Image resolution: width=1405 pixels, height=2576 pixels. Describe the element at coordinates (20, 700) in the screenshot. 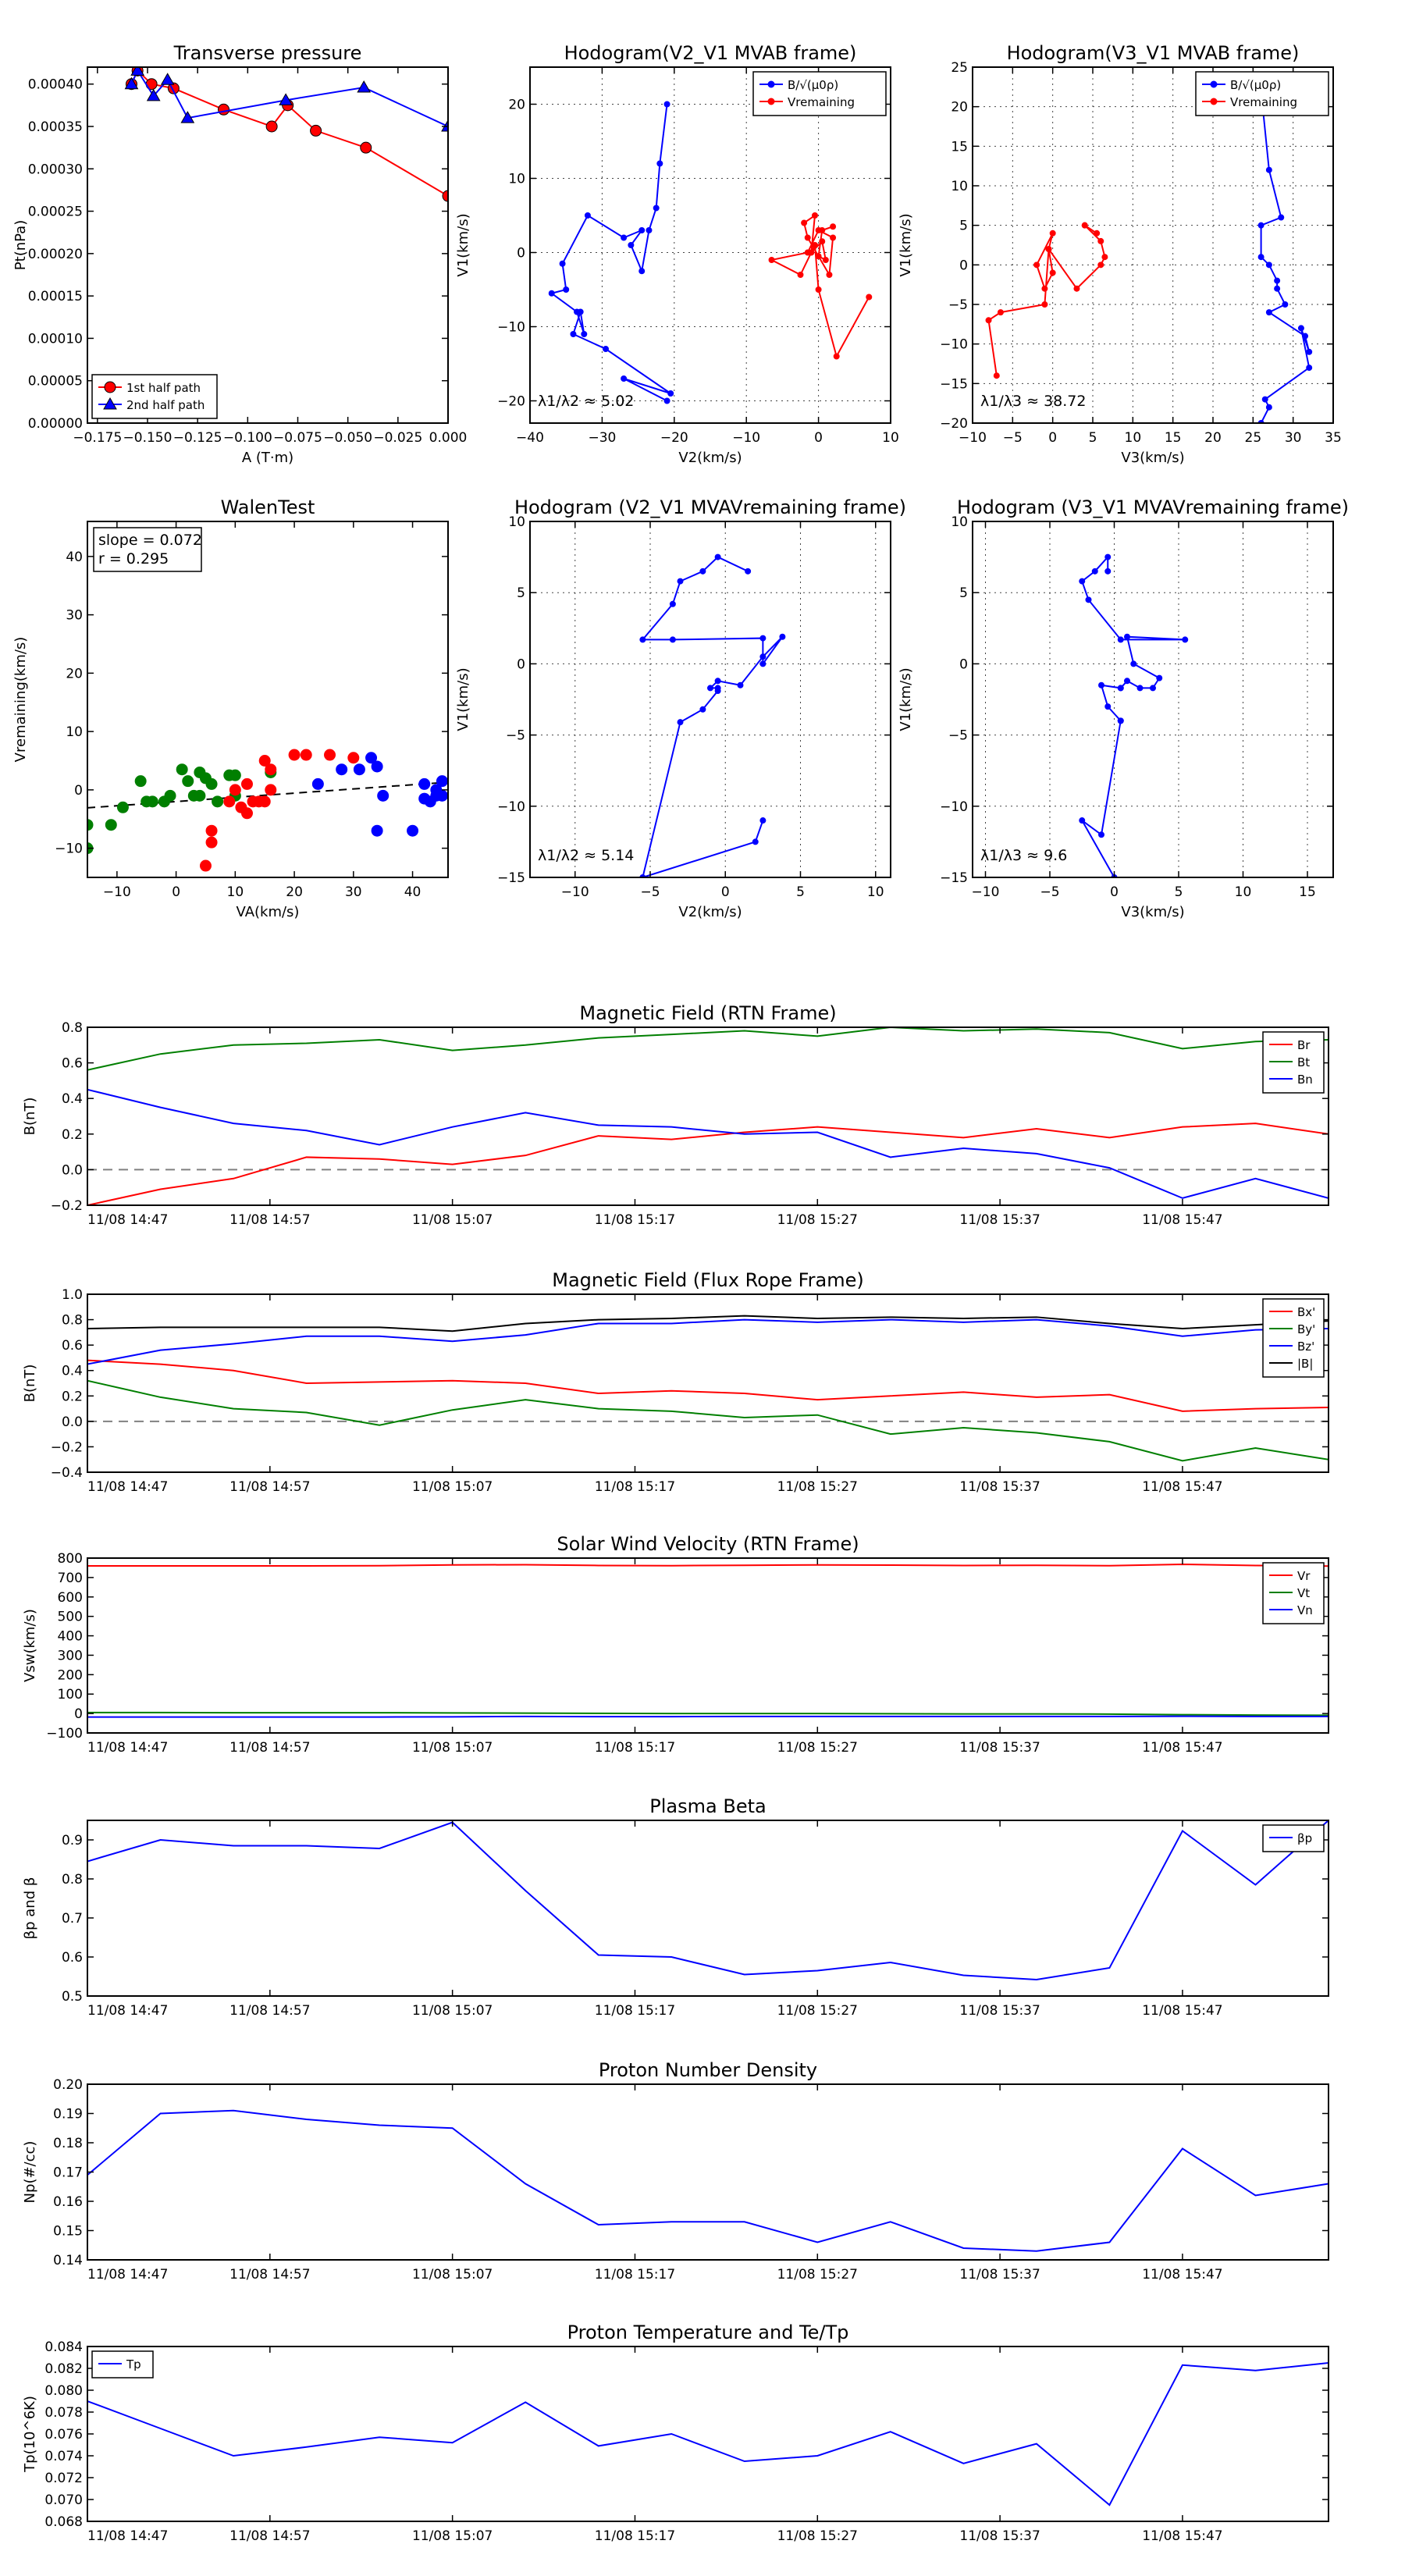

I see `y-axis-label: Vremaining(km/s)` at that location.